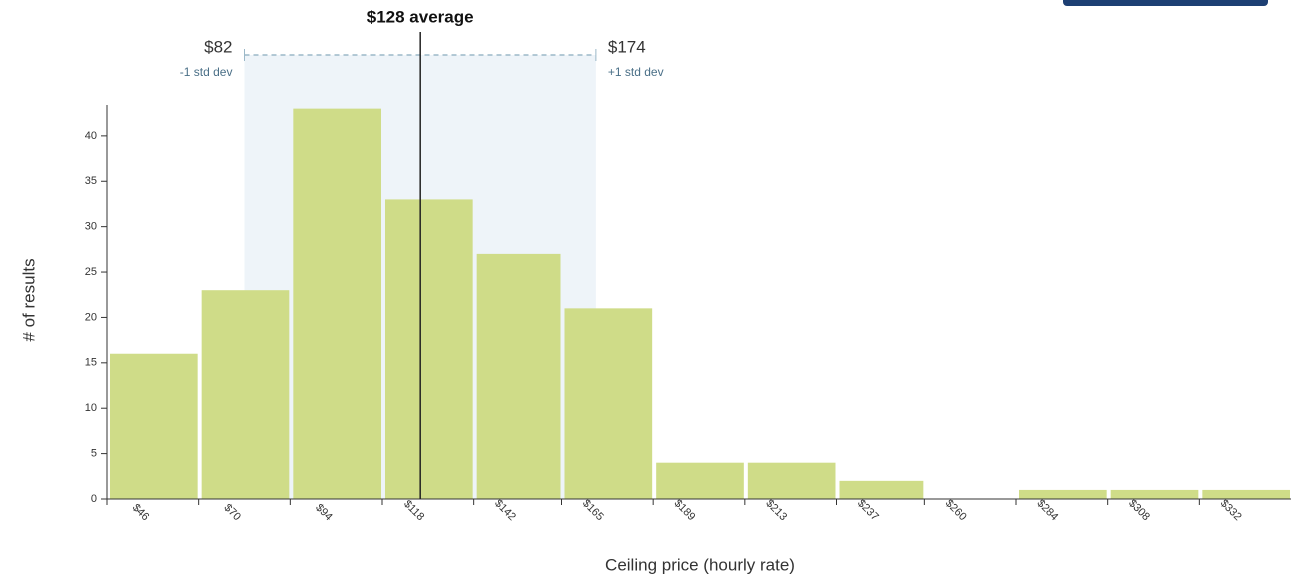  What do you see at coordinates (140, 512) in the screenshot?
I see `x-tick-label: $46` at bounding box center [140, 512].